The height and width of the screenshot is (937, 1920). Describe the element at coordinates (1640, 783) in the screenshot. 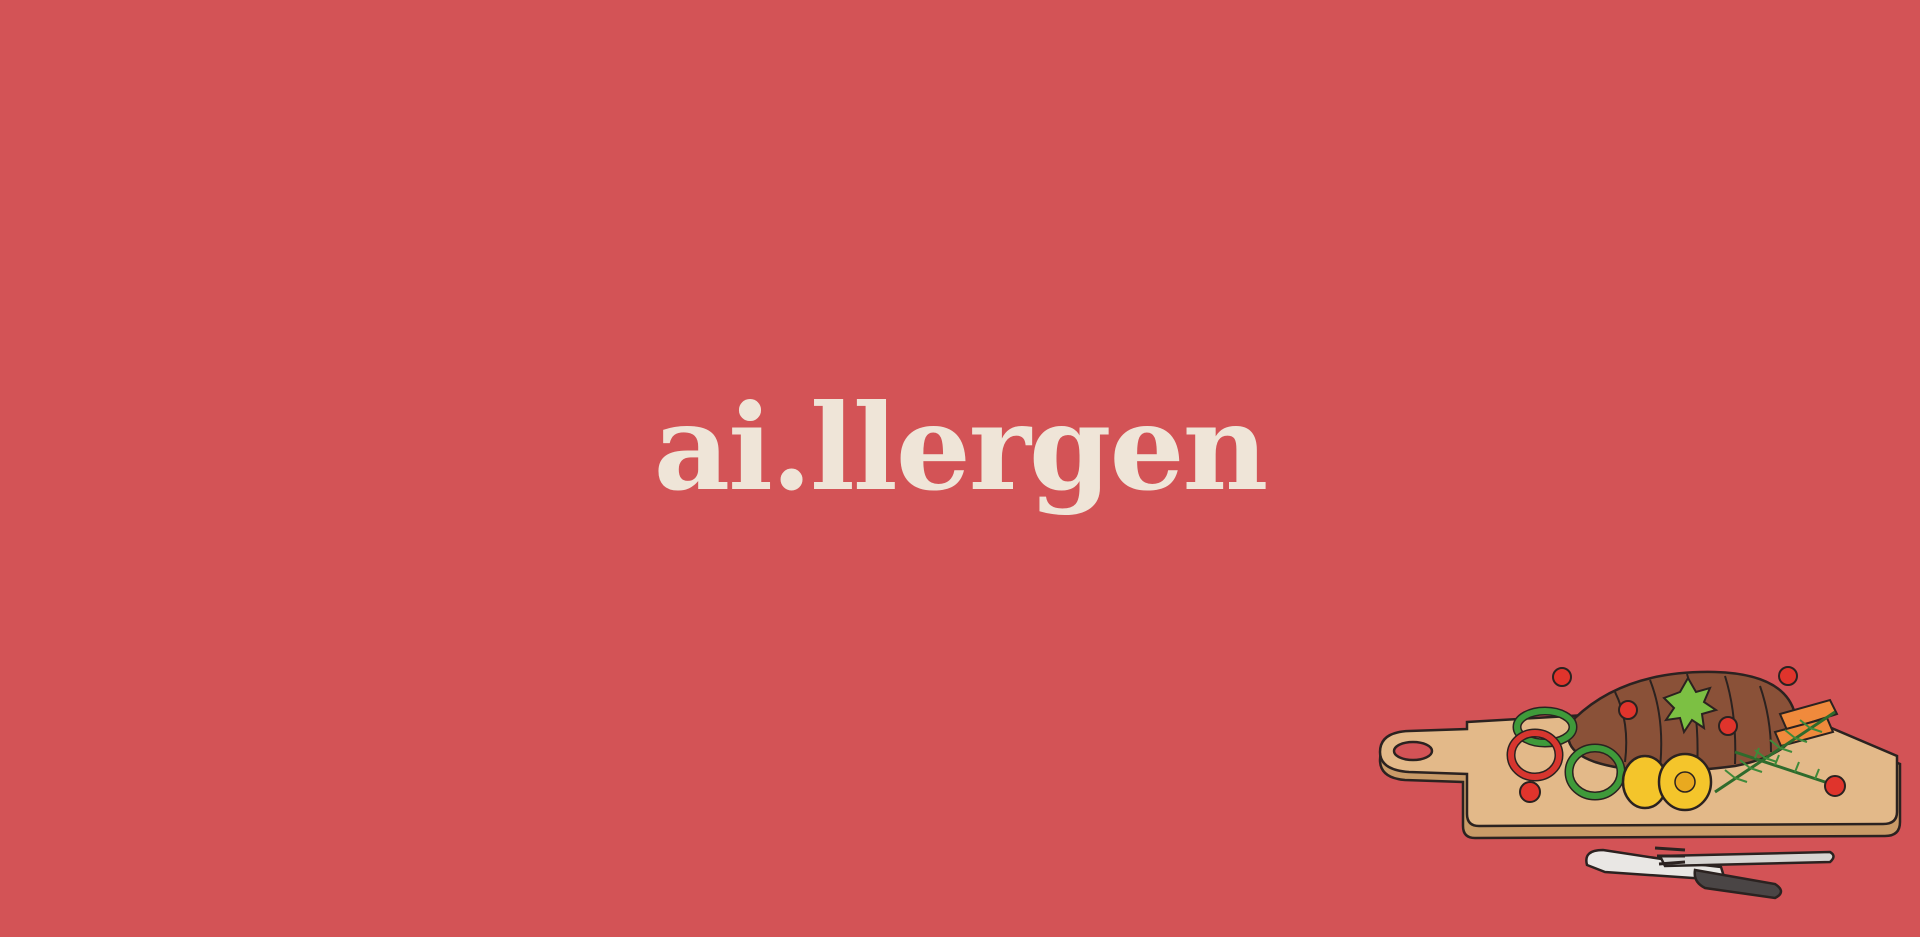

I see `cutting-board-steak-icon` at that location.